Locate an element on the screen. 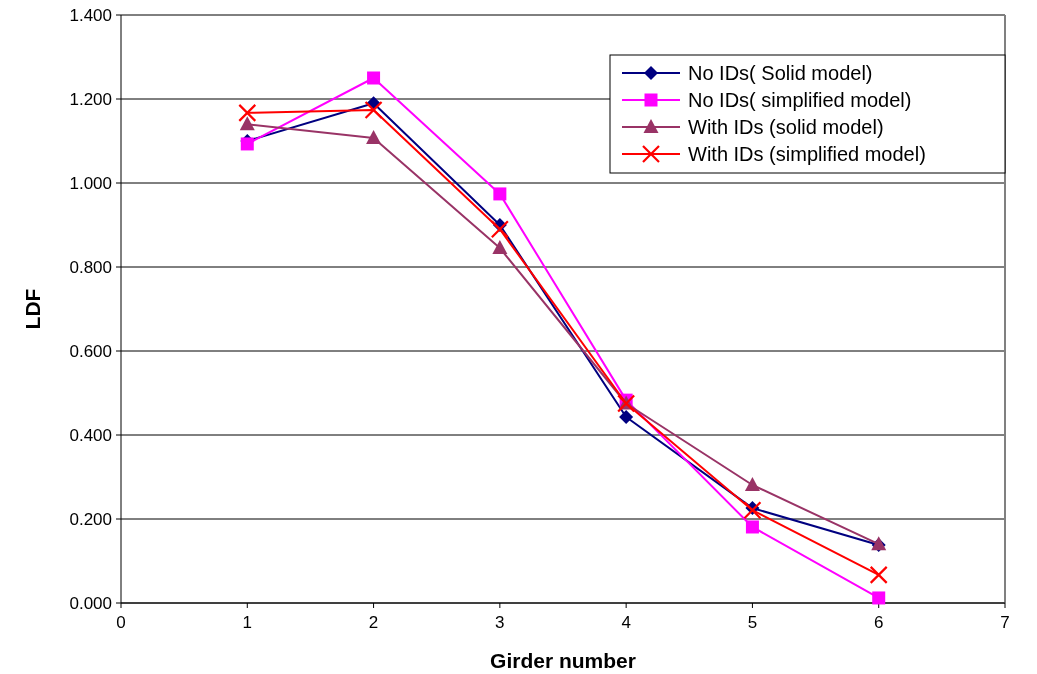 The image size is (1037, 674). legend-label: No IDs( simplified model) is located at coordinates (800, 100).